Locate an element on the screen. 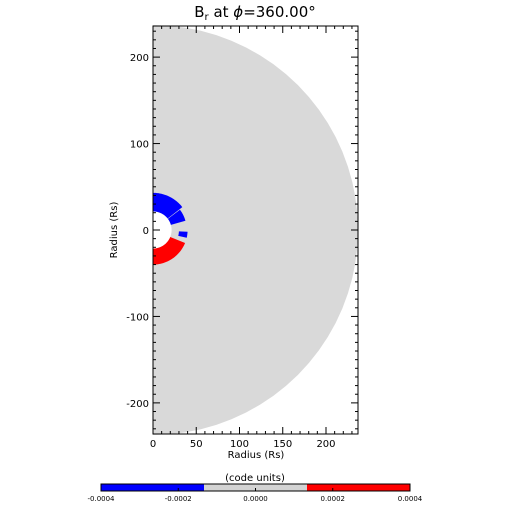 This screenshot has width=512, height=512. y-tick-label: 0 is located at coordinates (146, 231).